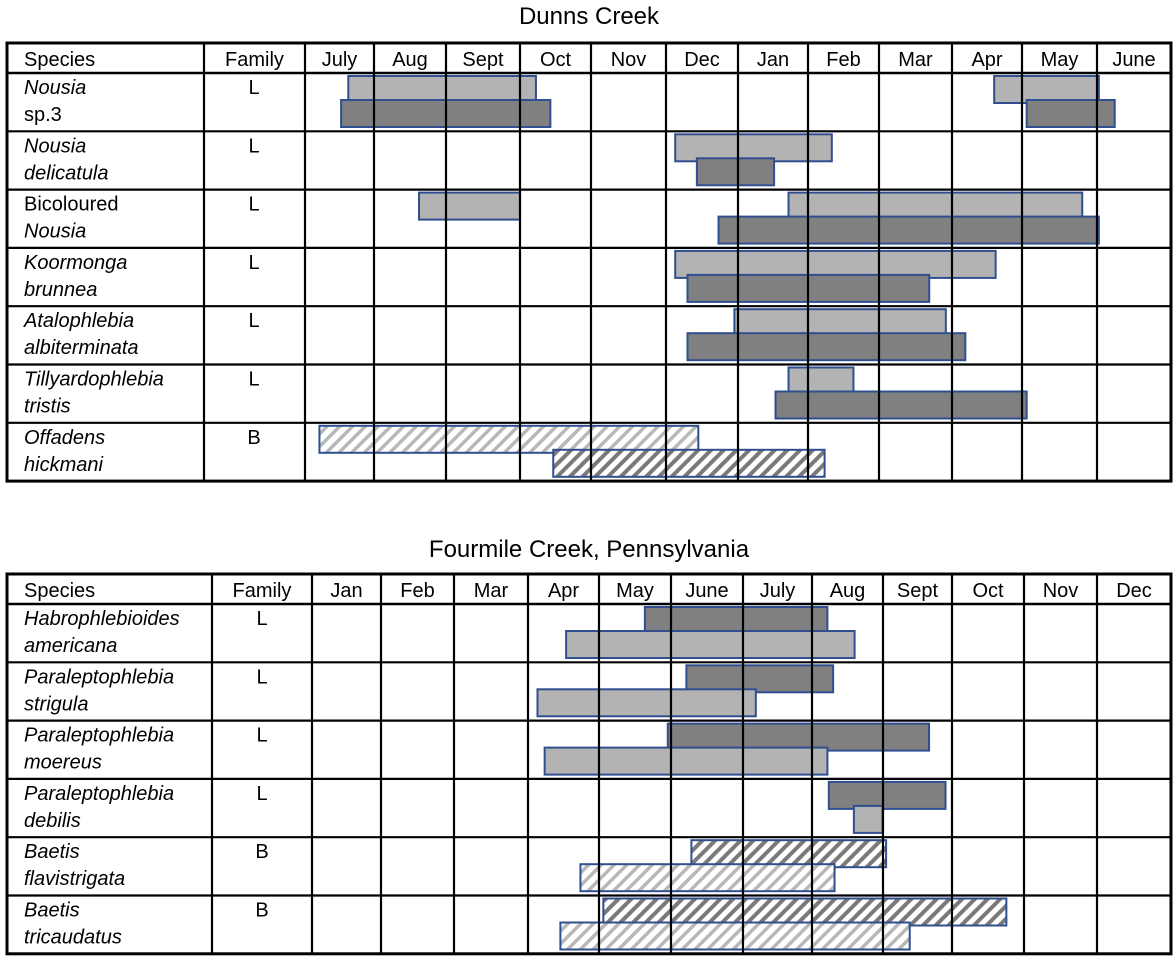  Describe the element at coordinates (81, 348) in the screenshot. I see `species-name-line: albiterminata` at that location.